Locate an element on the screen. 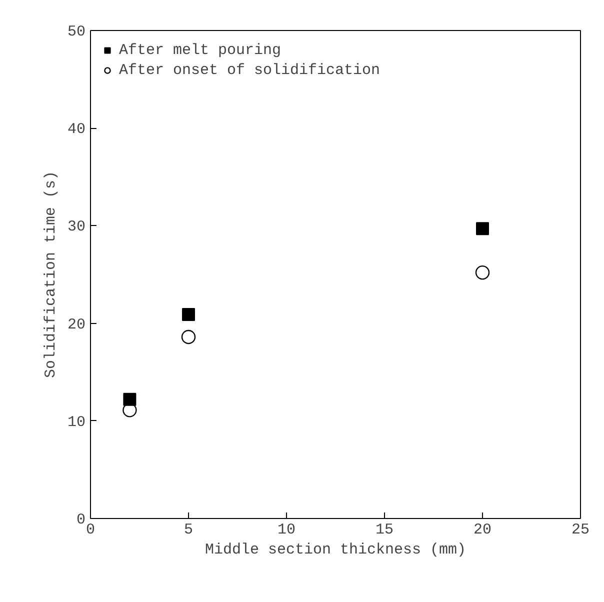 This screenshot has height=602, width=604. y-tick-label: 50 is located at coordinates (76, 32).